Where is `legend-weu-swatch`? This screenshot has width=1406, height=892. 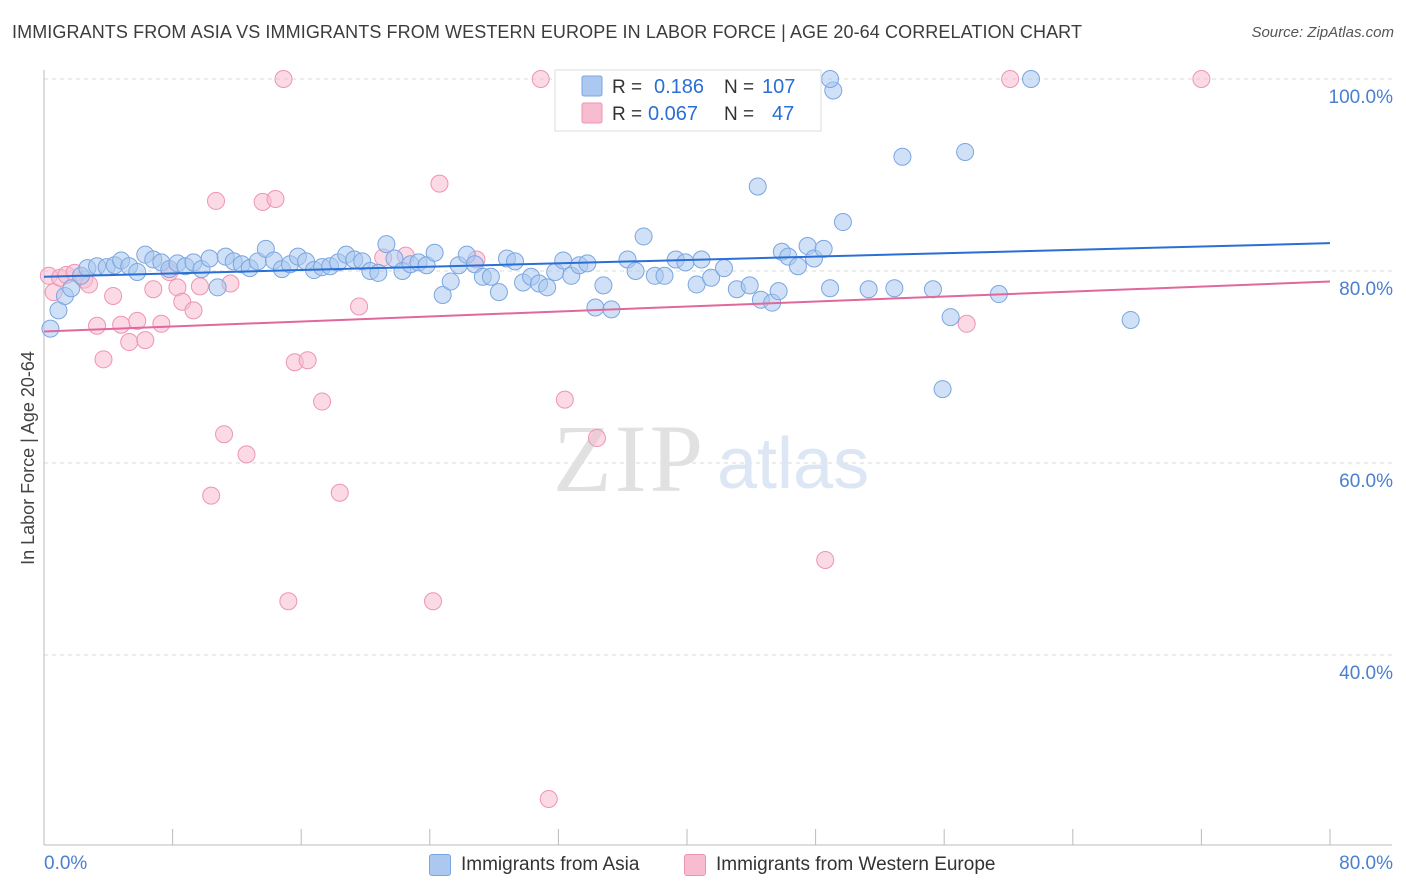 legend-weu-swatch is located at coordinates (592, 113).